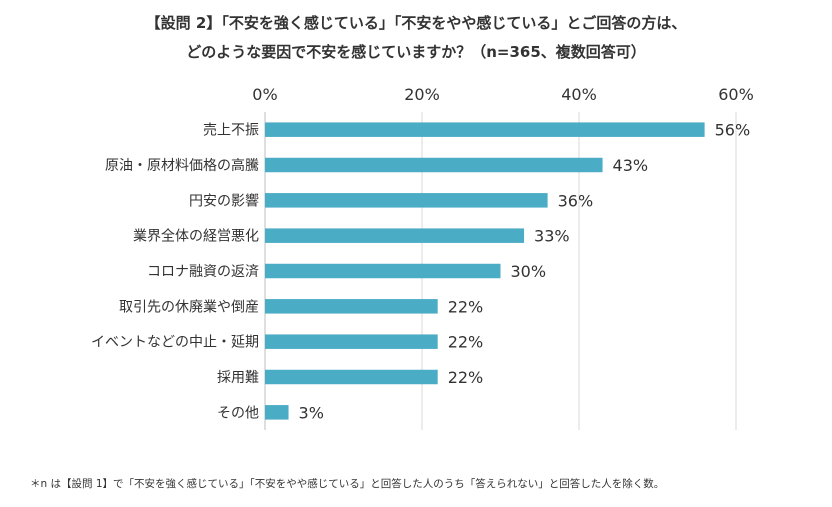 The width and height of the screenshot is (832, 507). Describe the element at coordinates (311, 412) in the screenshot. I see `data-label-8: 3%` at that location.